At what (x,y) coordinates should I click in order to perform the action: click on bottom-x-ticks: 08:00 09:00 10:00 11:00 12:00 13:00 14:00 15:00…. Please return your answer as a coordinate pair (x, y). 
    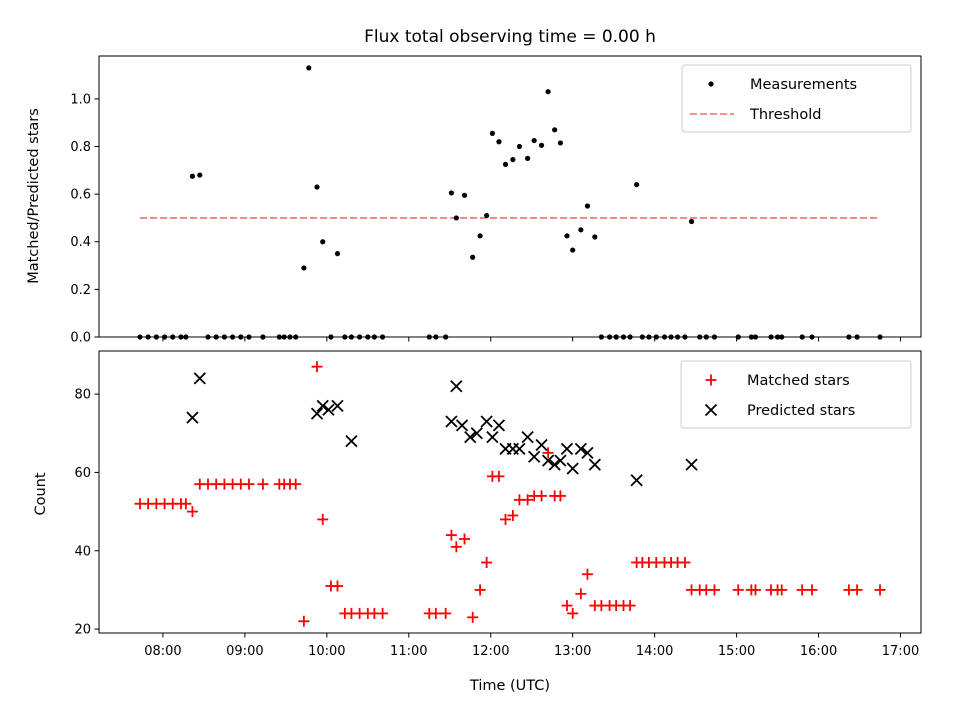
    Looking at the image, I should click on (531, 646).